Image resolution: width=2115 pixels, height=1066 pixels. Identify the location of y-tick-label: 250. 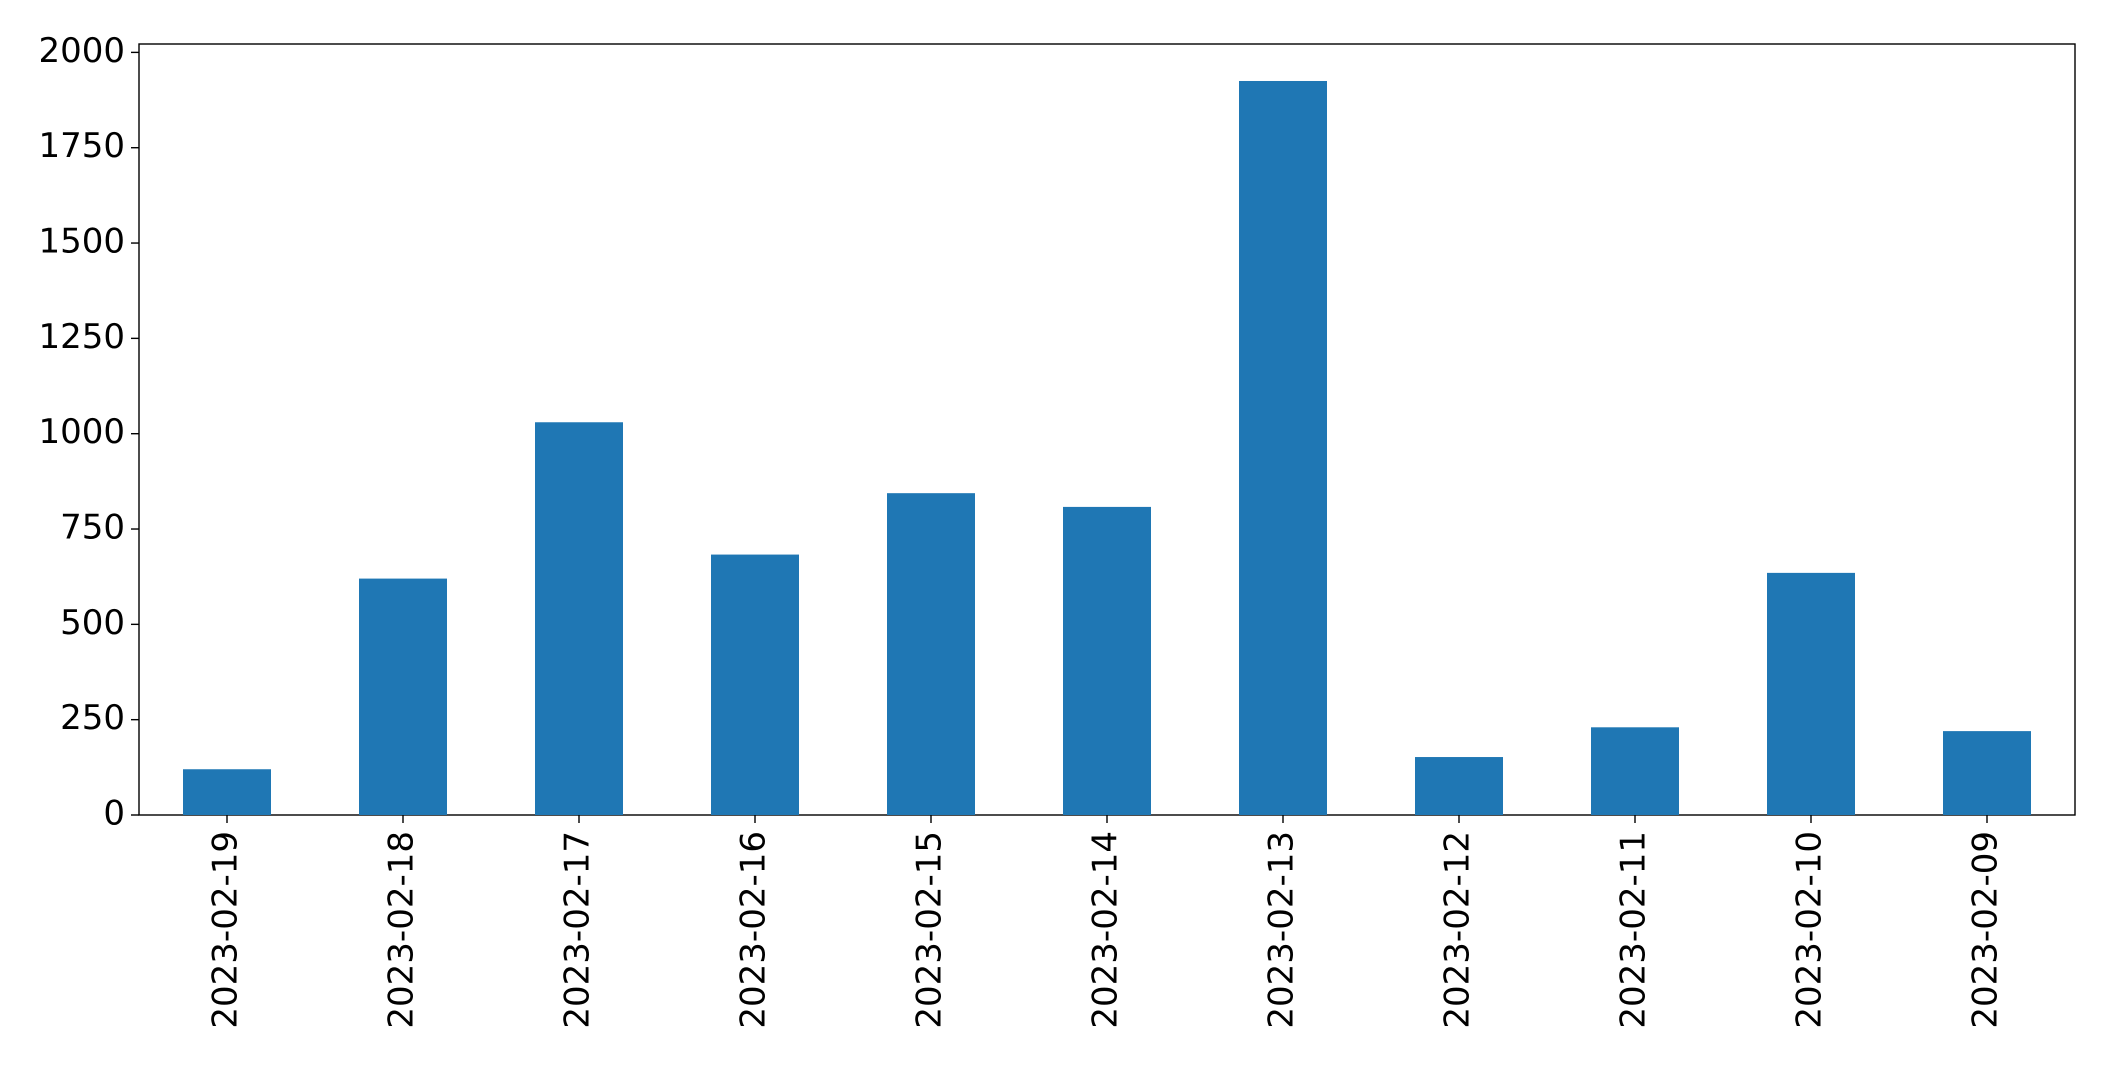
(92, 718).